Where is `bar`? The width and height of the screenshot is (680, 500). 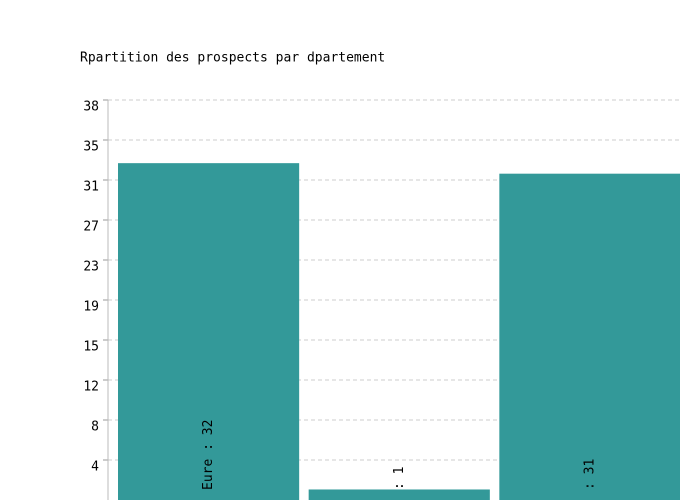
bar is located at coordinates (399, 494).